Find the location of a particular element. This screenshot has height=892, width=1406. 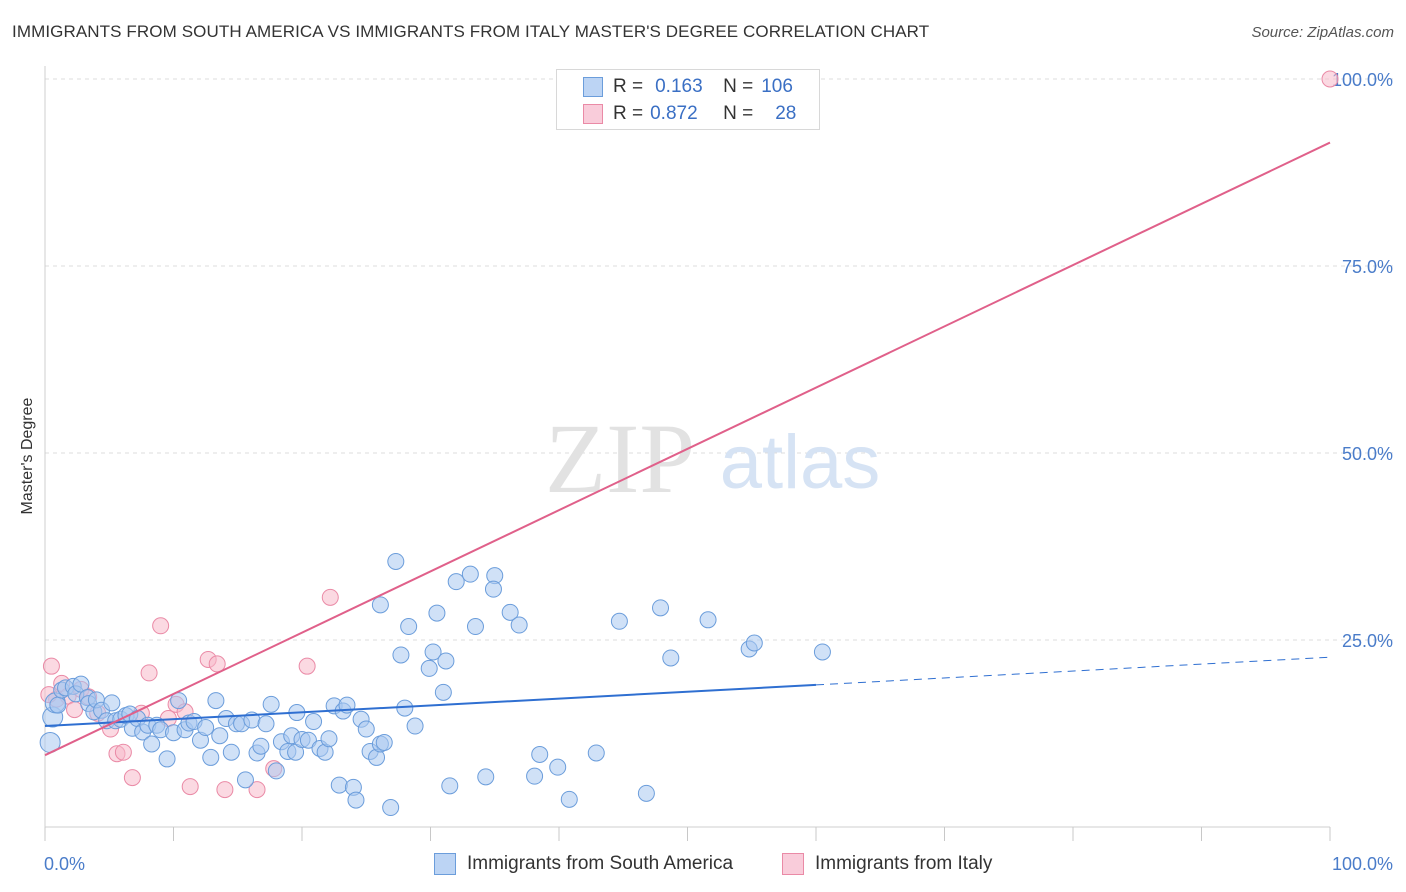

legend-swatch-pink is located at coordinates (593, 114).